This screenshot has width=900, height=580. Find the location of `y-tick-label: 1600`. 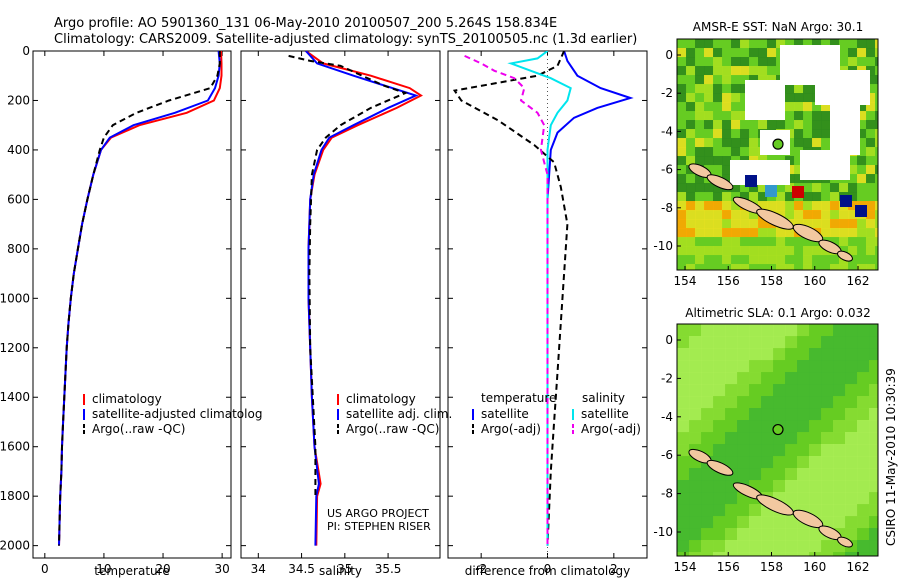

y-tick-label: 1600 is located at coordinates (15, 447).